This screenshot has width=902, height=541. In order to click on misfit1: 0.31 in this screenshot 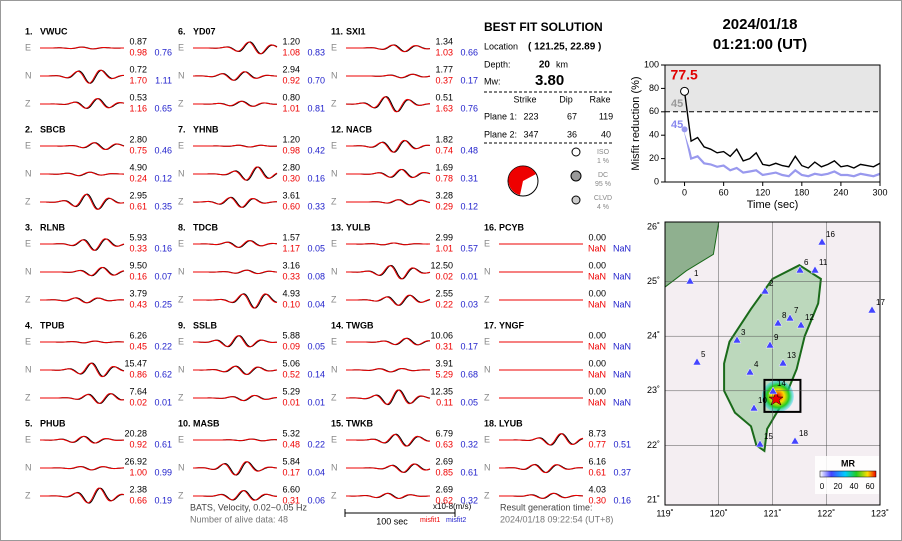, I will do `click(444, 346)`.